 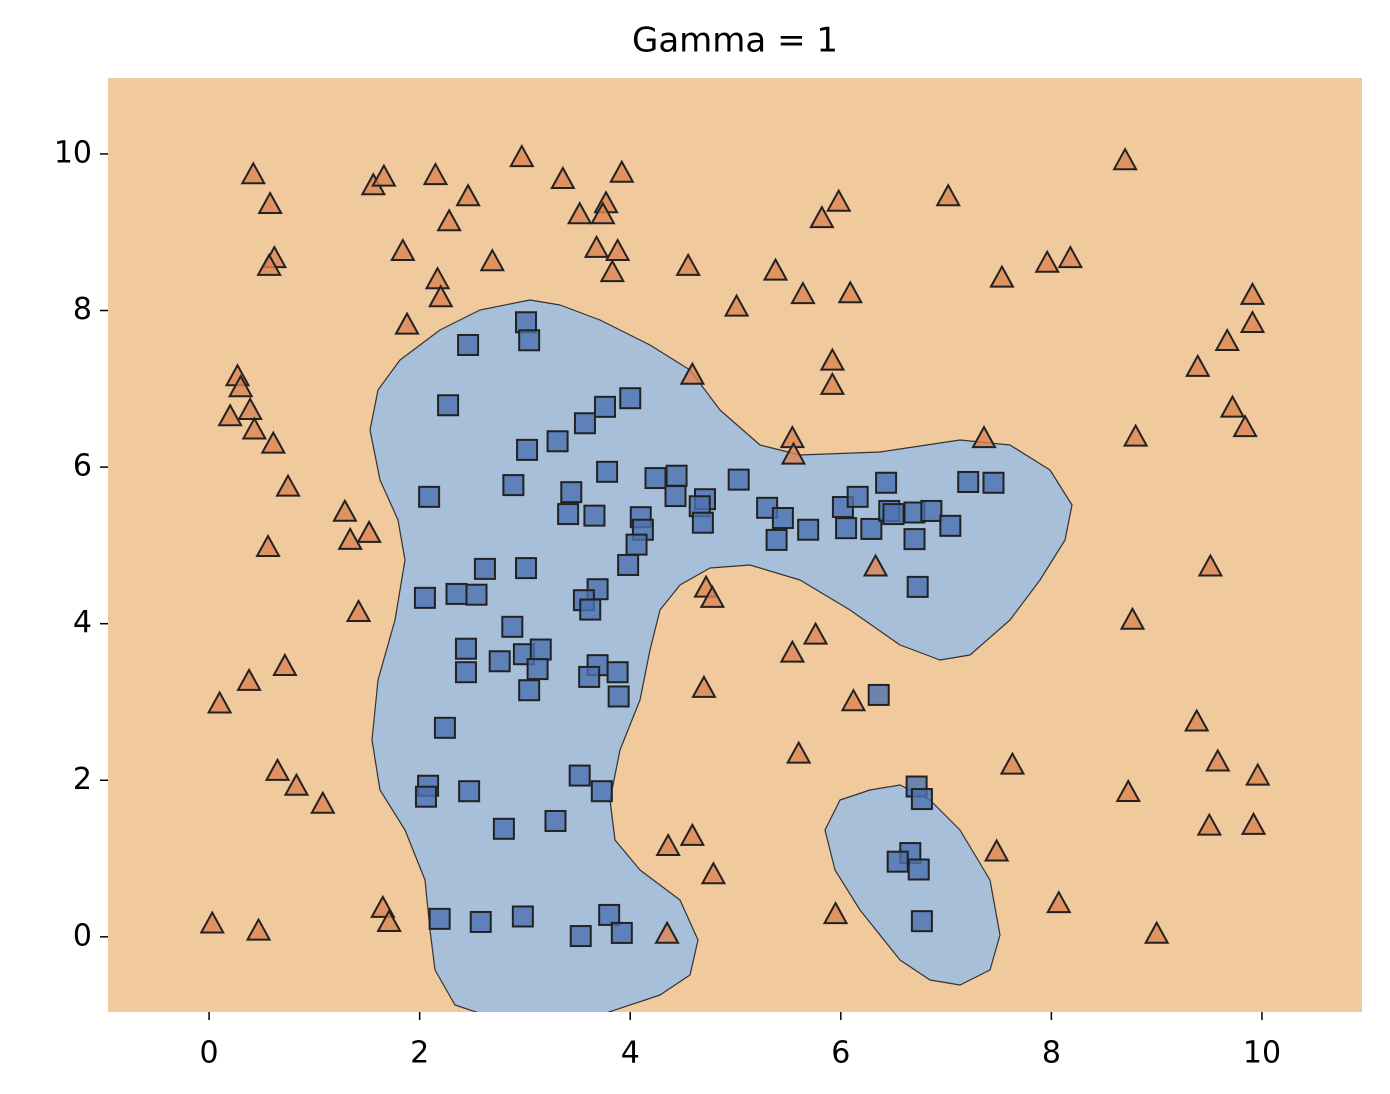 I want to click on x-tick-label: 2, so click(x=419, y=1053).